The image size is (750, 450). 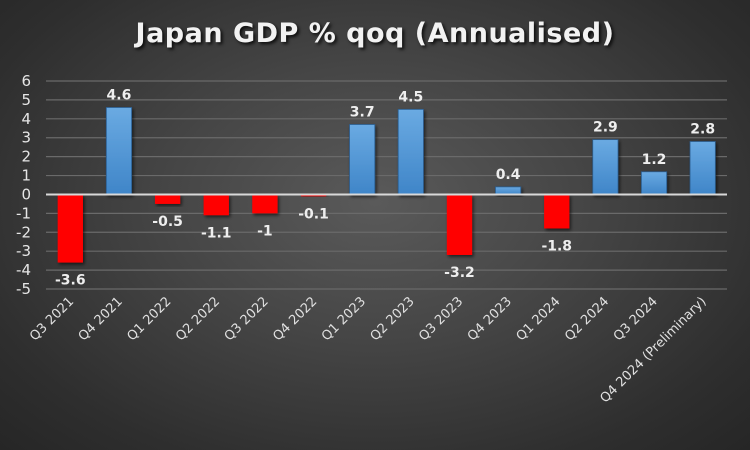 I want to click on x-tick-label: Q4 2023, so click(x=490, y=319).